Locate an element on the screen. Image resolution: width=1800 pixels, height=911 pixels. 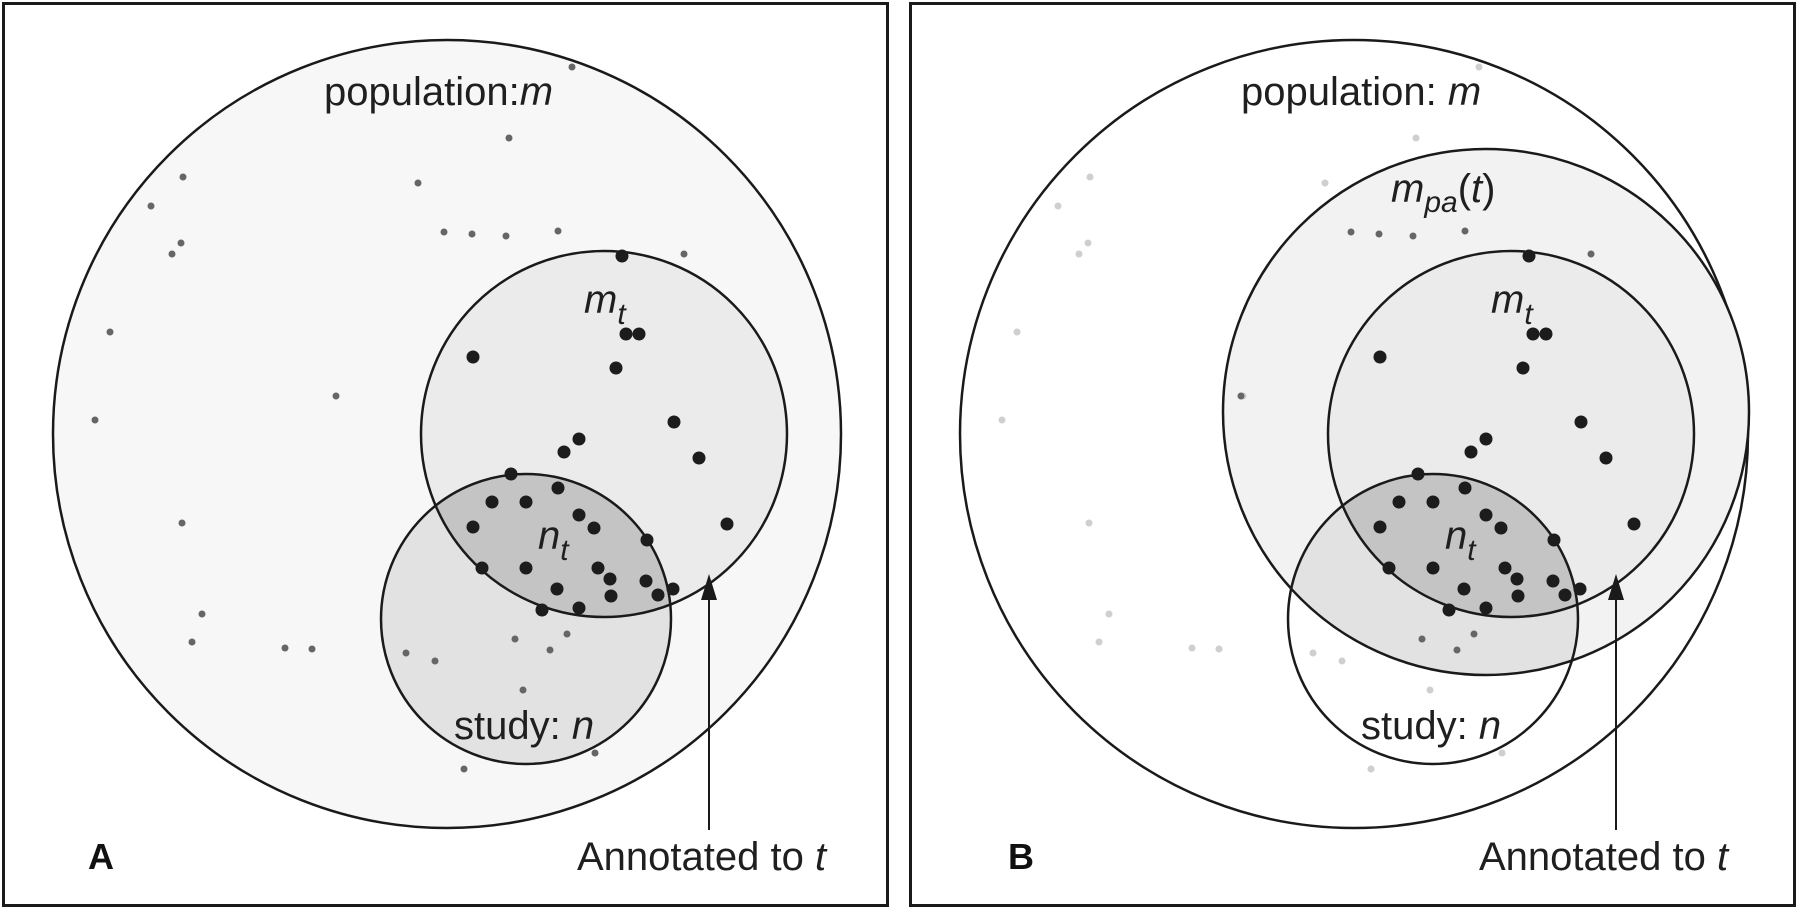
population-label: population:m is located at coordinates (438, 92).